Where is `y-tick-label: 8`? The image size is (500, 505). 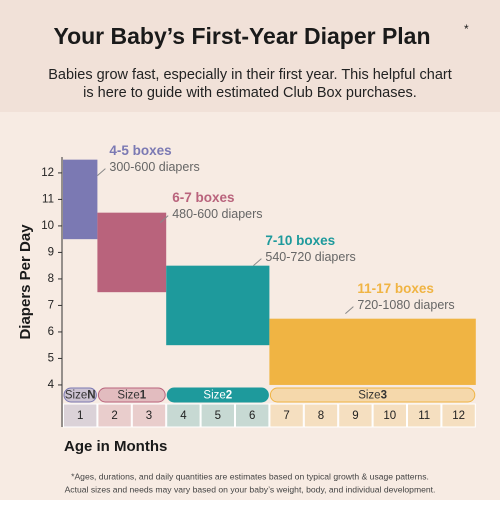
y-tick-label: 8 is located at coordinates (51, 279).